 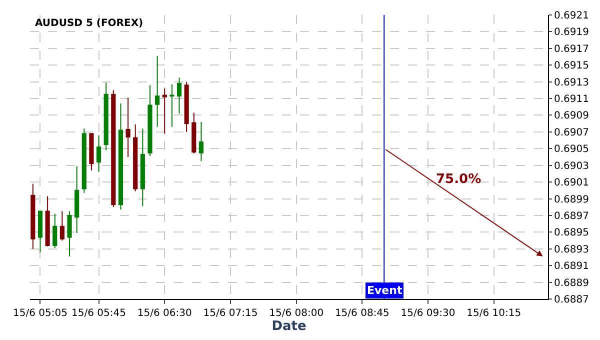 What do you see at coordinates (40, 313) in the screenshot?
I see `x-tick-label: 15/6 05:05` at bounding box center [40, 313].